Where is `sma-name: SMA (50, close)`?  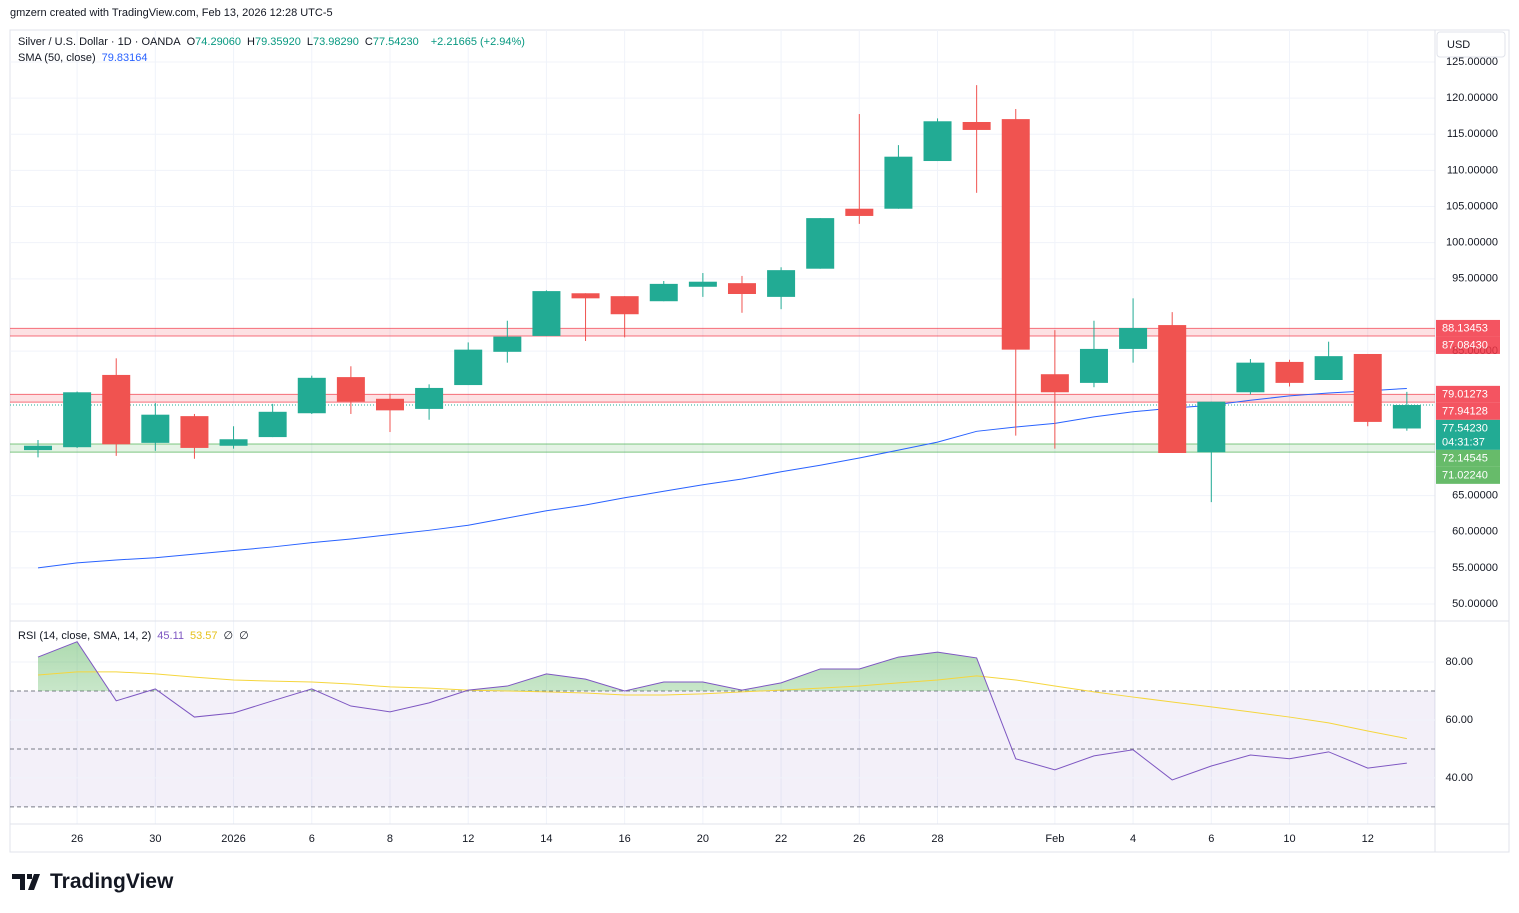
sma-name: SMA (50, close) is located at coordinates (57, 58).